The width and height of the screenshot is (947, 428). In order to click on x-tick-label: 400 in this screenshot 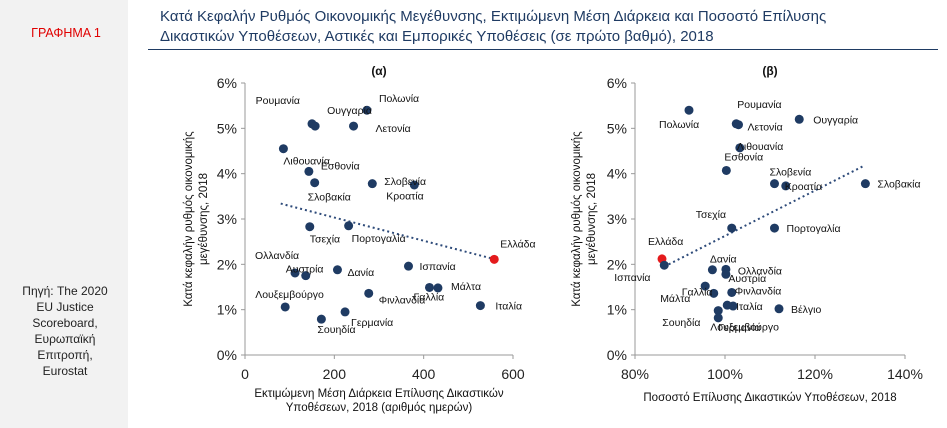, I will do `click(424, 374)`.